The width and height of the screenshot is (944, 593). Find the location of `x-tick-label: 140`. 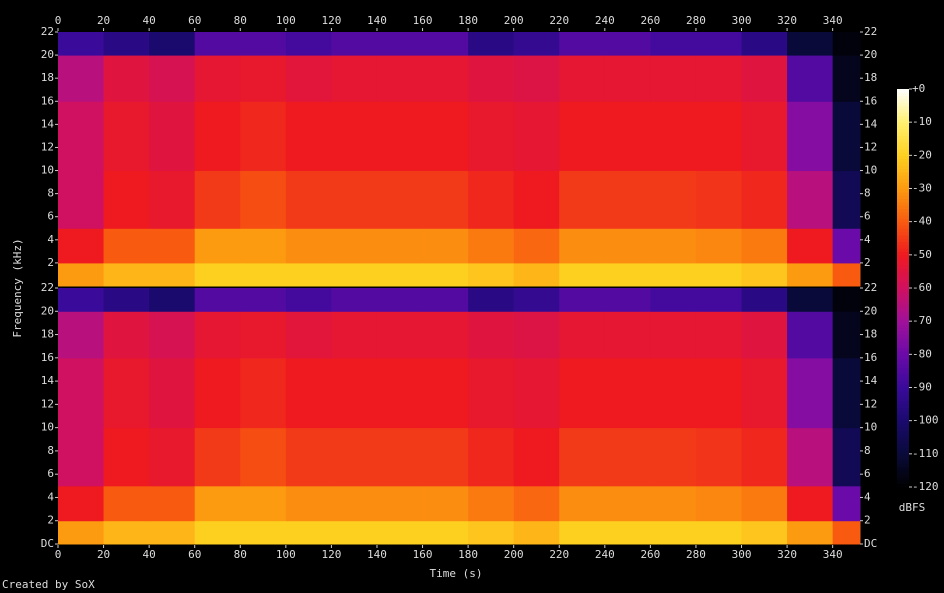

x-tick-label: 140 is located at coordinates (377, 554).